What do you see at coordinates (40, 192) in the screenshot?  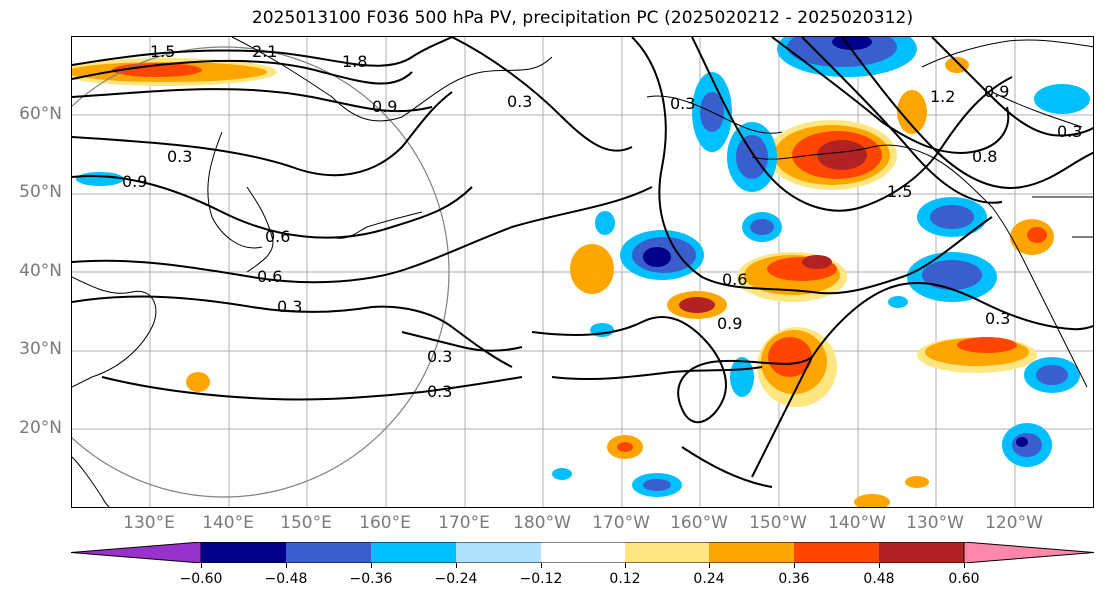 I see `lat-label-50n: 50°N` at bounding box center [40, 192].